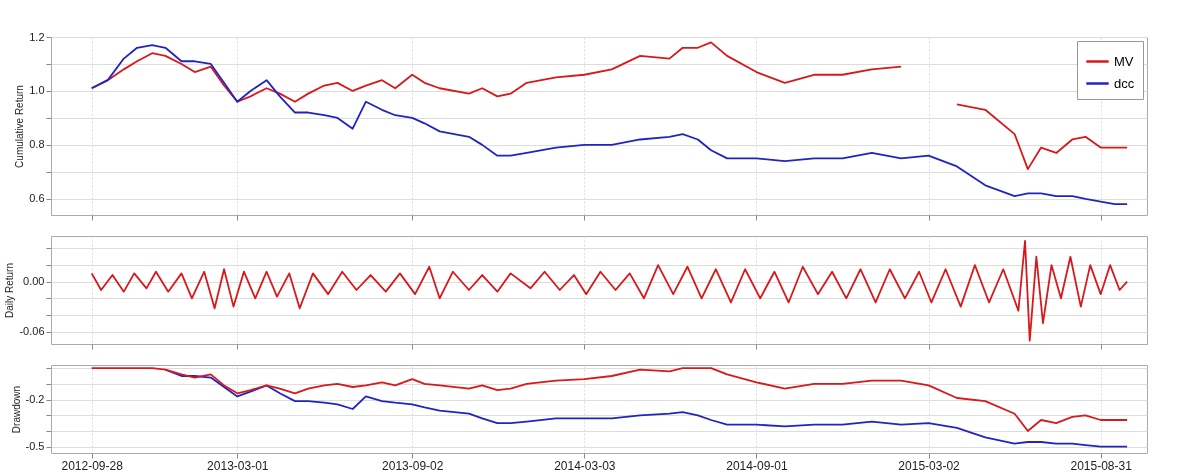 This screenshot has width=1186, height=474. What do you see at coordinates (1124, 83) in the screenshot?
I see `legend-label: dcc` at bounding box center [1124, 83].